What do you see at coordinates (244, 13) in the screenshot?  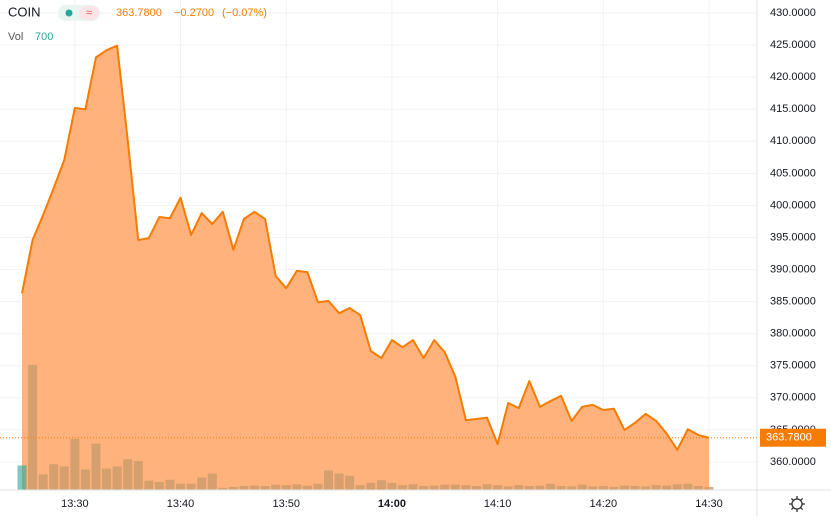 I see `change-pct: (−0.07%)` at bounding box center [244, 13].